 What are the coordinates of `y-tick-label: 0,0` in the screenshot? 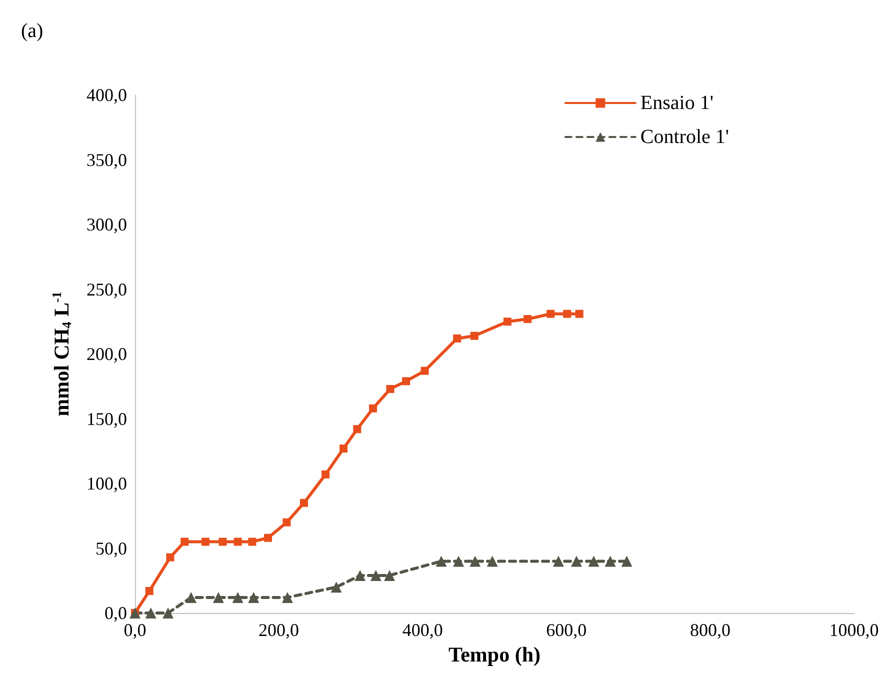 It's located at (115, 613).